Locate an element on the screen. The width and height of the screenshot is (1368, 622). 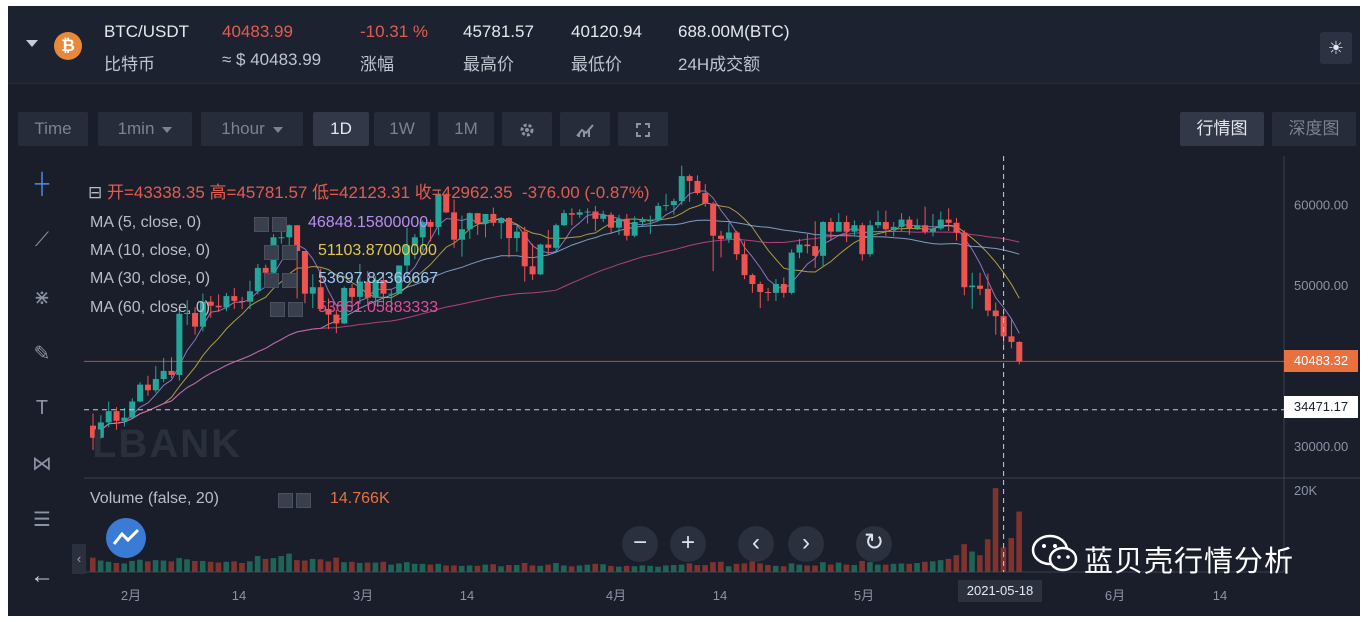
ma30-value: 53697.82366667 is located at coordinates (378, 278).